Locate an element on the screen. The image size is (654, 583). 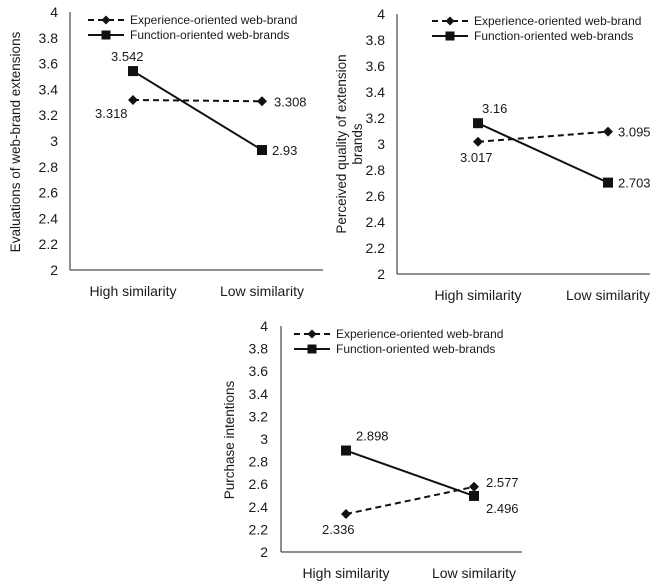
chart-1-series-function-line is located at coordinates (197, 110).